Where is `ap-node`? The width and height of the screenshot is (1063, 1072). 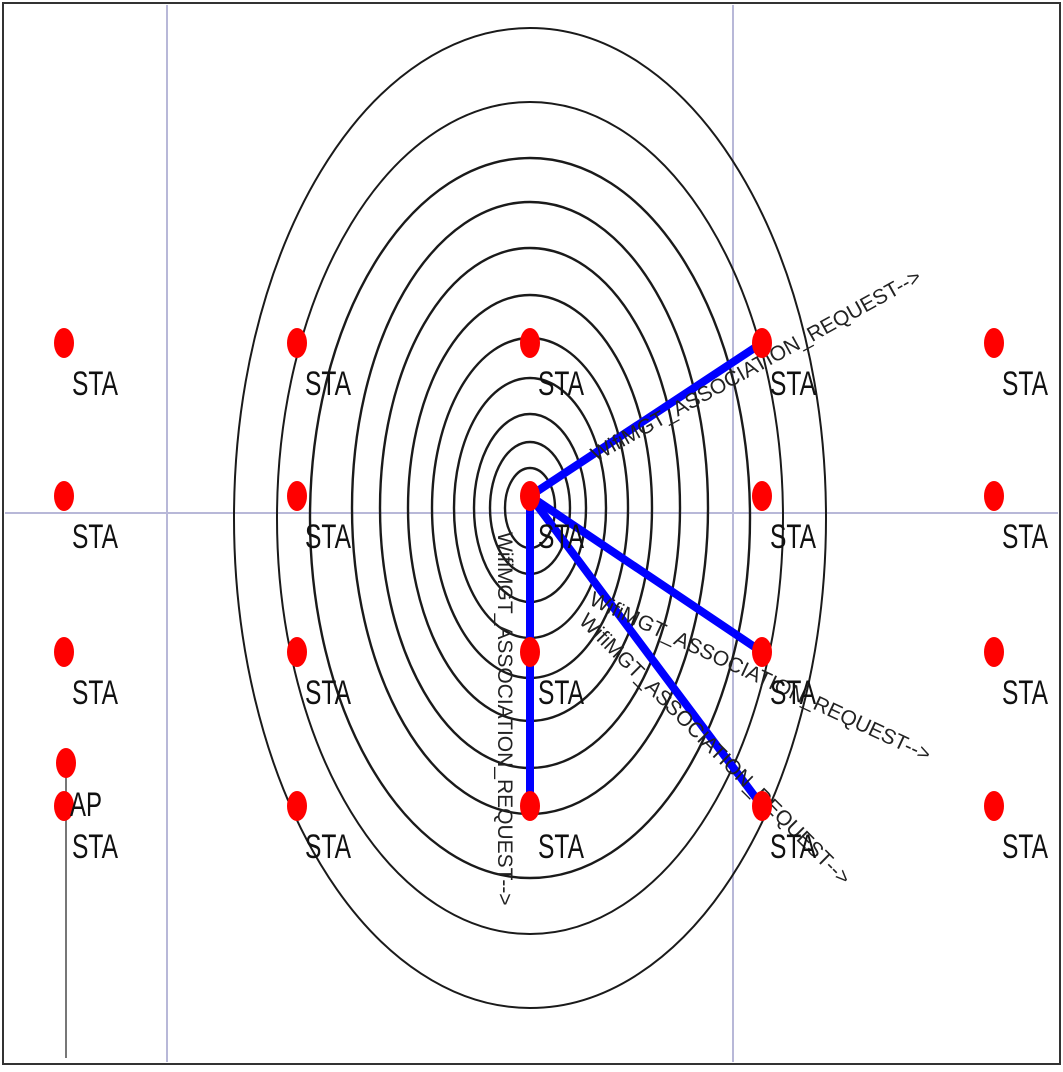 ap-node is located at coordinates (66, 763).